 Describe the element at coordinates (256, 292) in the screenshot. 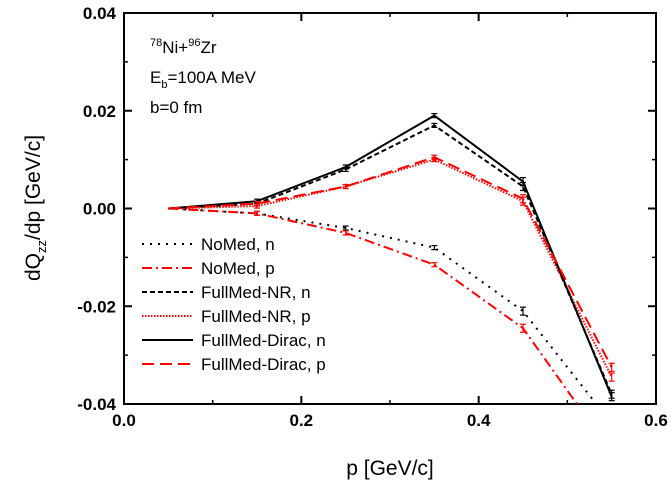

I see `legend-label: FullMed-NR, n` at that location.